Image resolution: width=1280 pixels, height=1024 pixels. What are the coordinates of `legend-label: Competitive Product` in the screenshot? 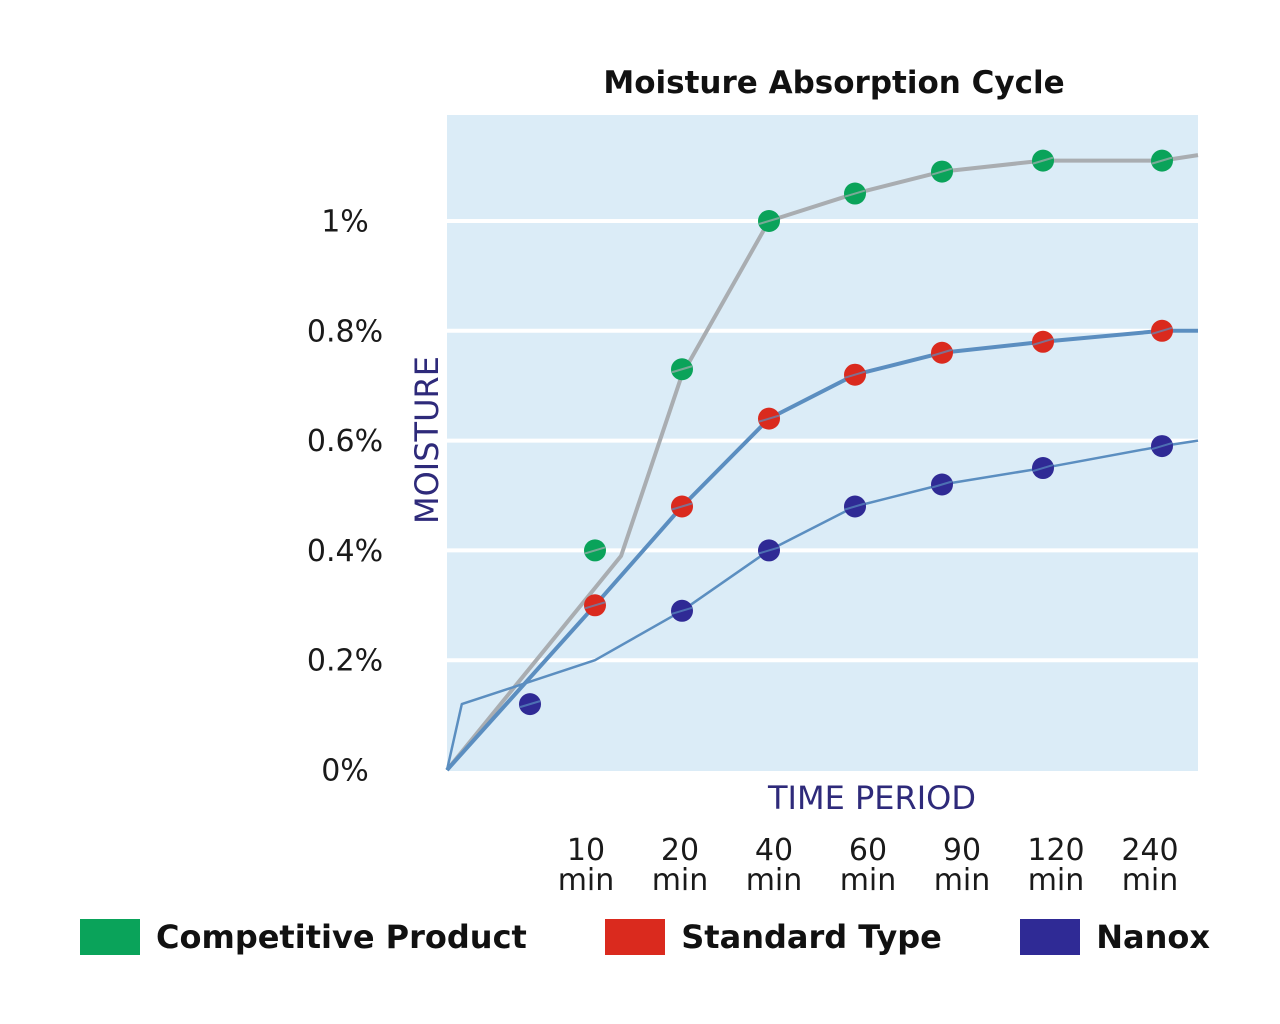 It's located at (341, 937).